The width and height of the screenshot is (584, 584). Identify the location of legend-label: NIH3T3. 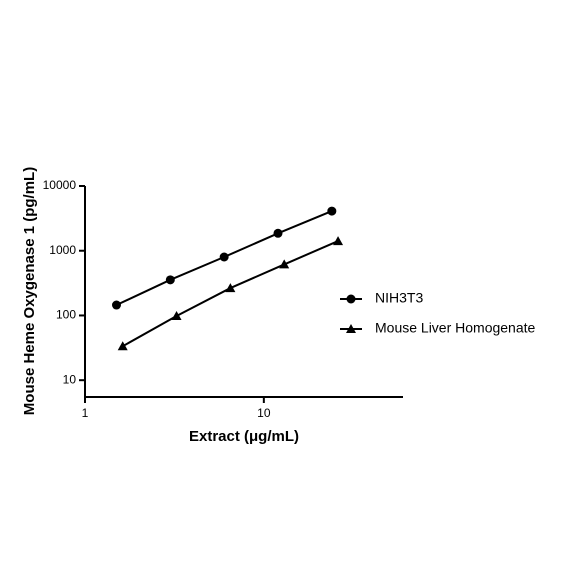
(399, 298).